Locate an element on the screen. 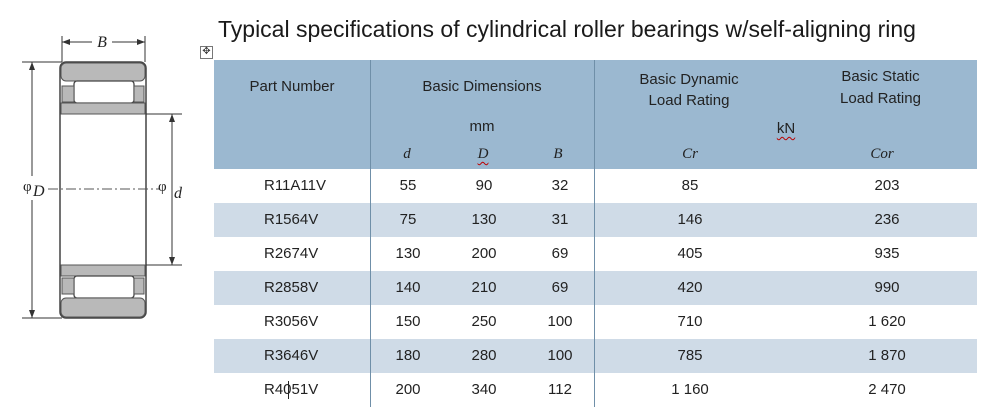  cell-d: 200 is located at coordinates (408, 389).